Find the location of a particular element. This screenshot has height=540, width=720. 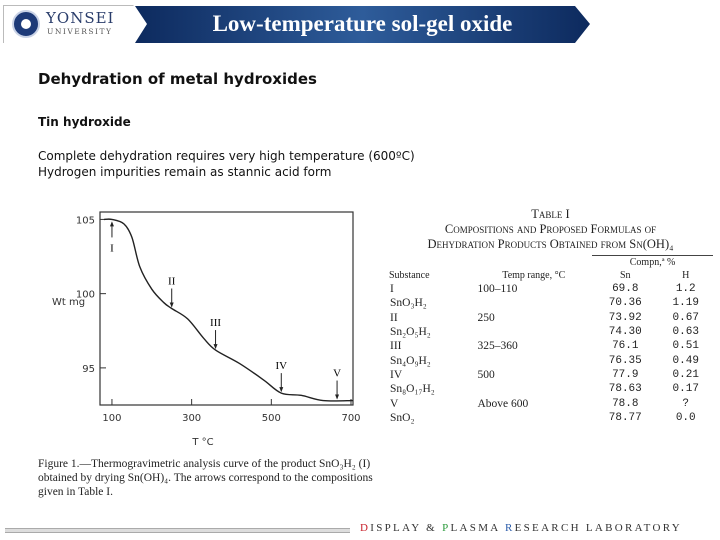

header-temp: Temp range, °C is located at coordinates (534, 275).